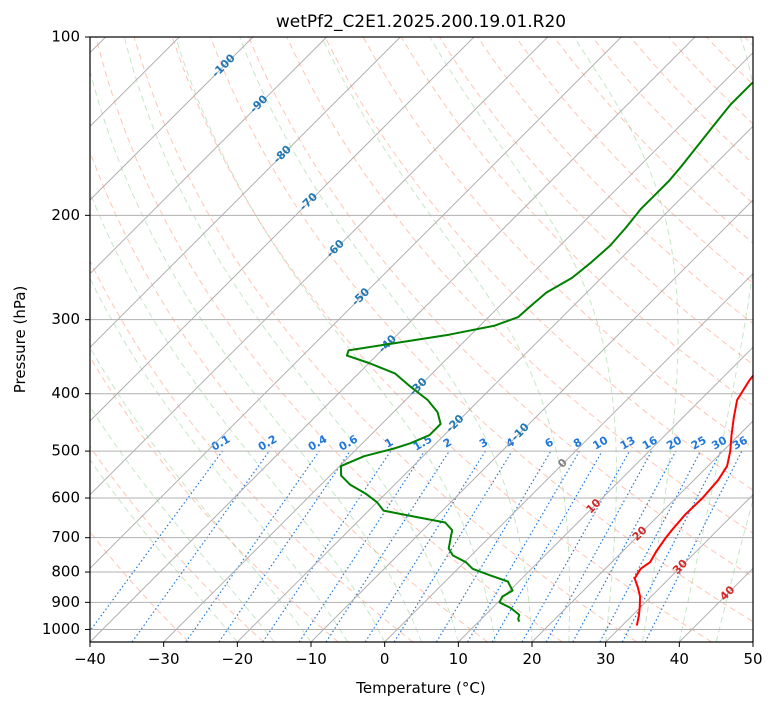 The width and height of the screenshot is (775, 708). Describe the element at coordinates (349, 442) in the screenshot. I see `mixing-ratio-label: 0.6` at that location.